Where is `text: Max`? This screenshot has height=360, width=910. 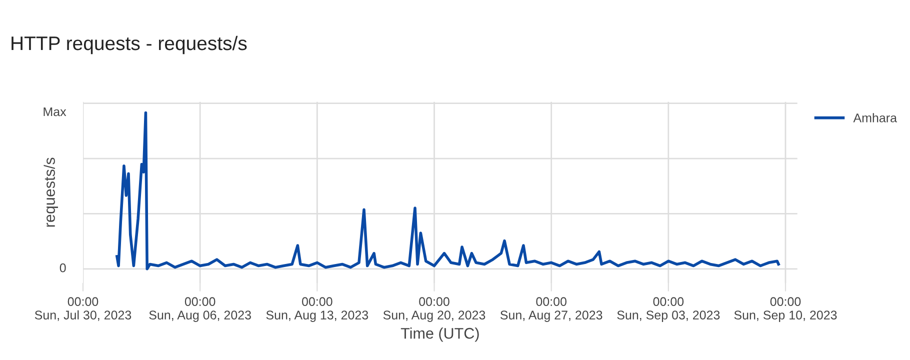
text: Max is located at coordinates (55, 111).